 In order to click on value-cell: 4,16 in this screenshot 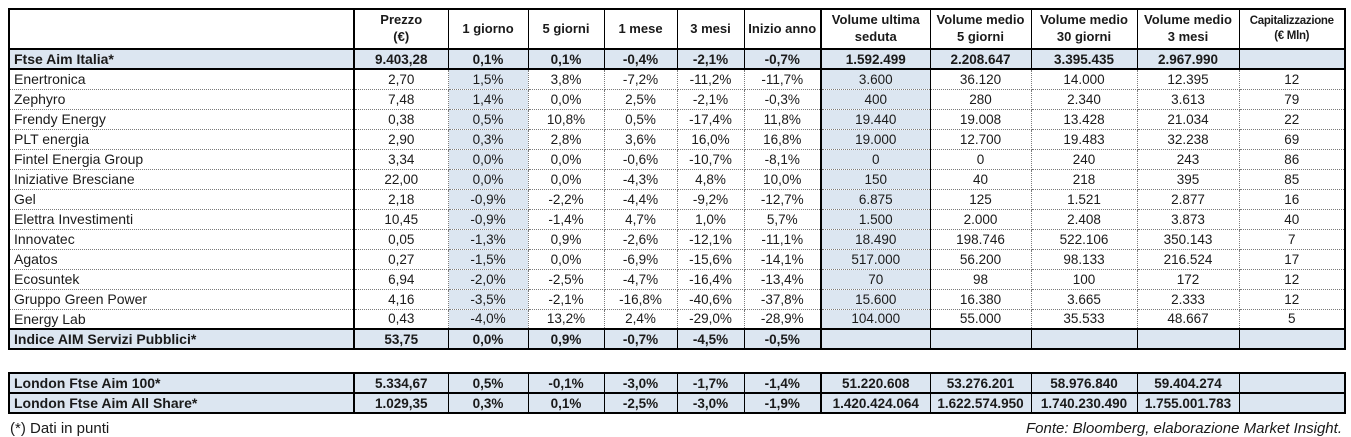, I will do `click(401, 299)`.